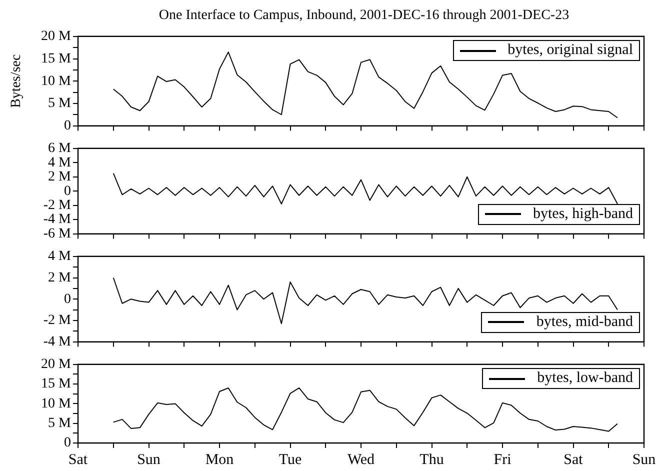 This screenshot has width=668, height=471. What do you see at coordinates (583, 214) in the screenshot?
I see `legend-label: bytes, high-band` at bounding box center [583, 214].